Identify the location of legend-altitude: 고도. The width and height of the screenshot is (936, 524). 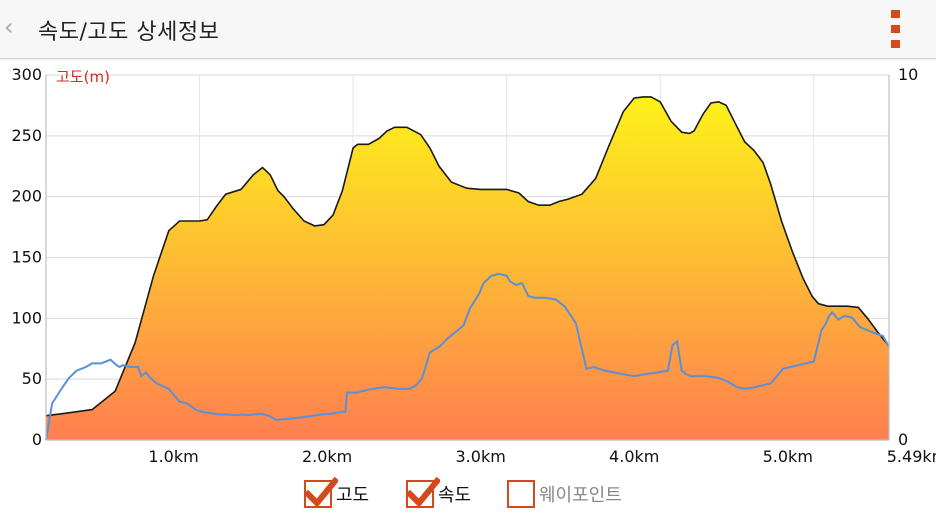
(337, 493).